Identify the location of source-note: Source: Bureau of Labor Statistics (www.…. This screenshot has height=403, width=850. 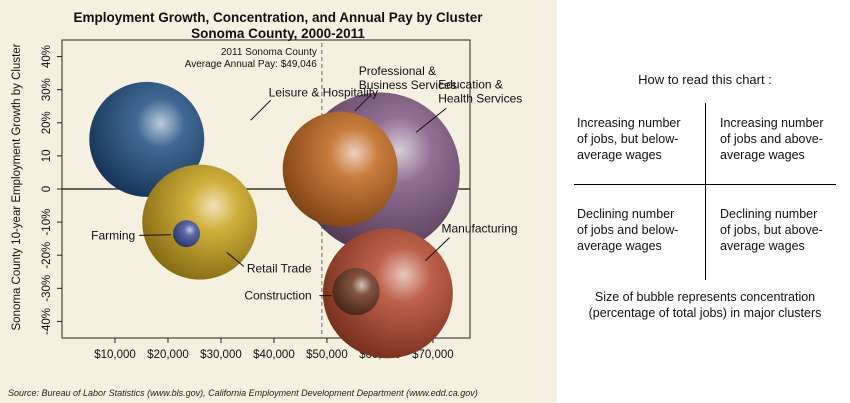
(243, 393).